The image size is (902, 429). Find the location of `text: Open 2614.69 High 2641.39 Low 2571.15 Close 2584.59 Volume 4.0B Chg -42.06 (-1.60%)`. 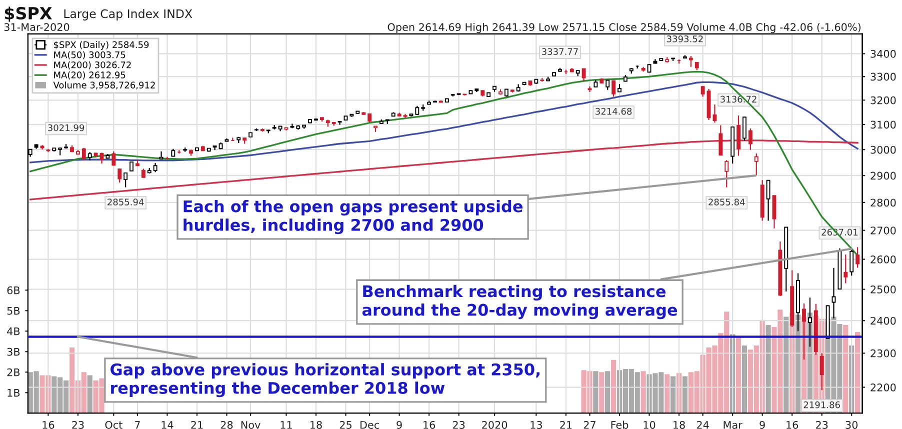

text: Open 2614.69 High 2641.39 Low 2571.15 Close 2584.59 Volume 4.0B Chg -42.06 (-1.60%) is located at coordinates (624, 28).